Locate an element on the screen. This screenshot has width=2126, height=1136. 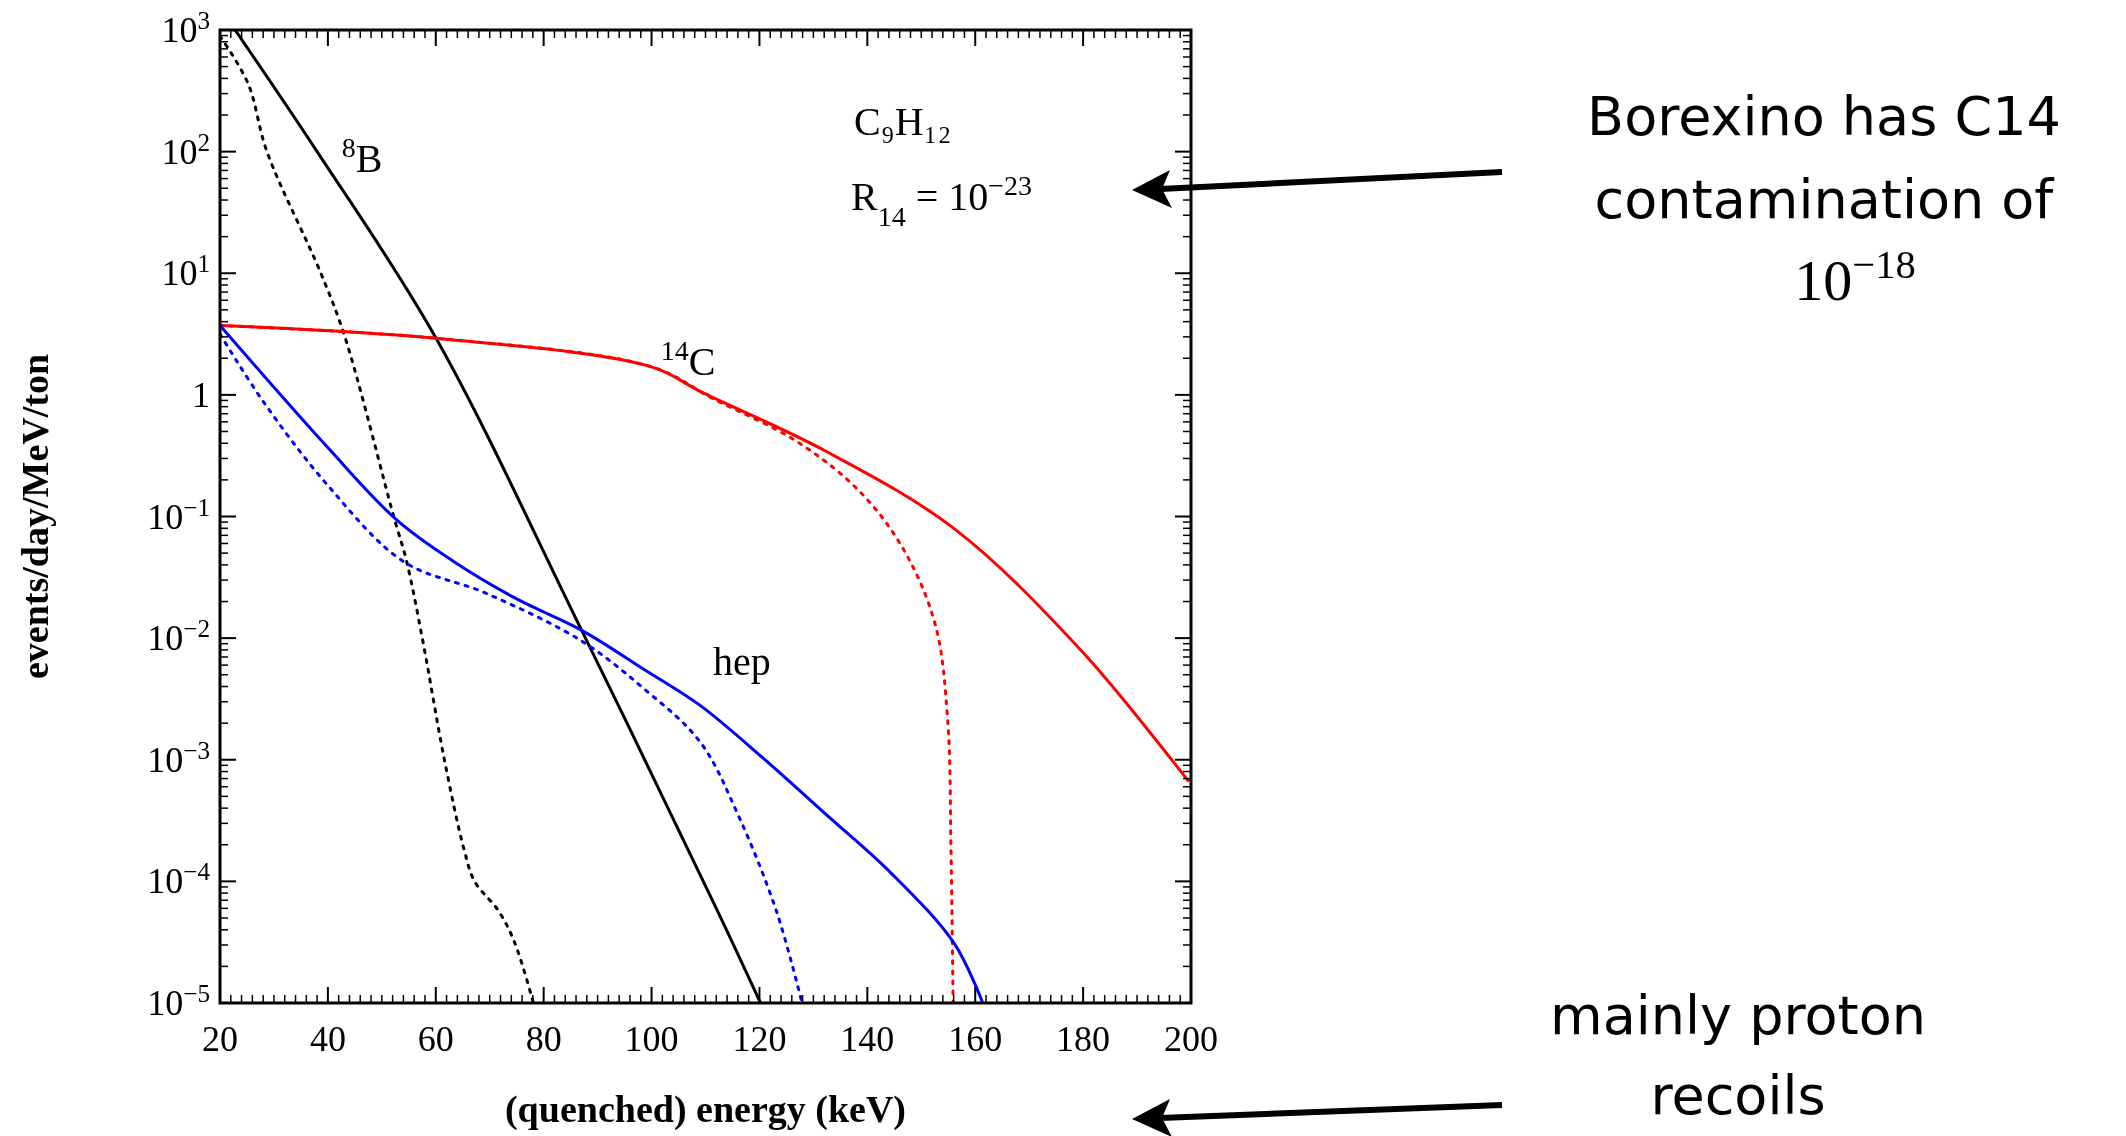
x-tick-label: 80 is located at coordinates (543, 1039).